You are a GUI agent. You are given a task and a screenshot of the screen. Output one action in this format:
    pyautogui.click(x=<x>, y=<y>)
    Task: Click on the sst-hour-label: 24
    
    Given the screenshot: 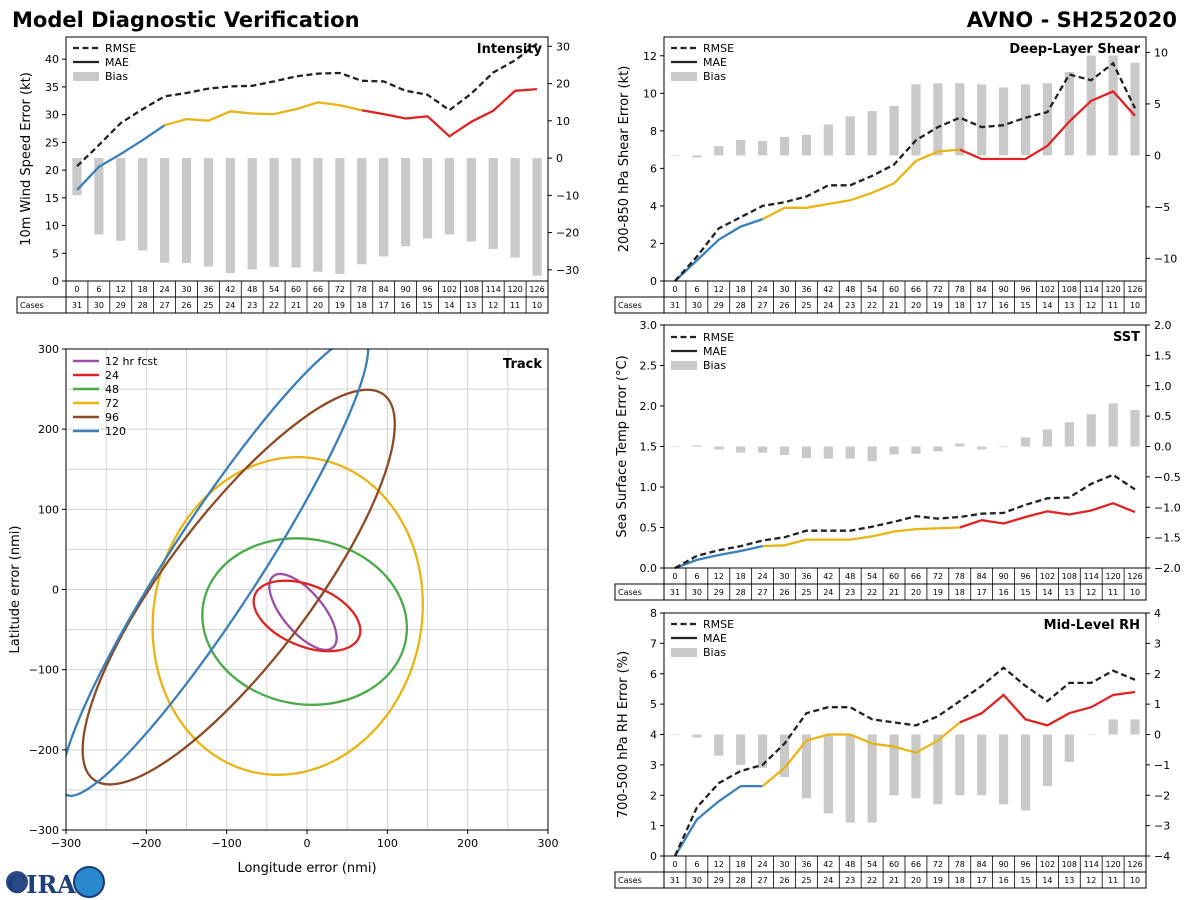 What is the action you would take?
    pyautogui.click(x=762, y=576)
    